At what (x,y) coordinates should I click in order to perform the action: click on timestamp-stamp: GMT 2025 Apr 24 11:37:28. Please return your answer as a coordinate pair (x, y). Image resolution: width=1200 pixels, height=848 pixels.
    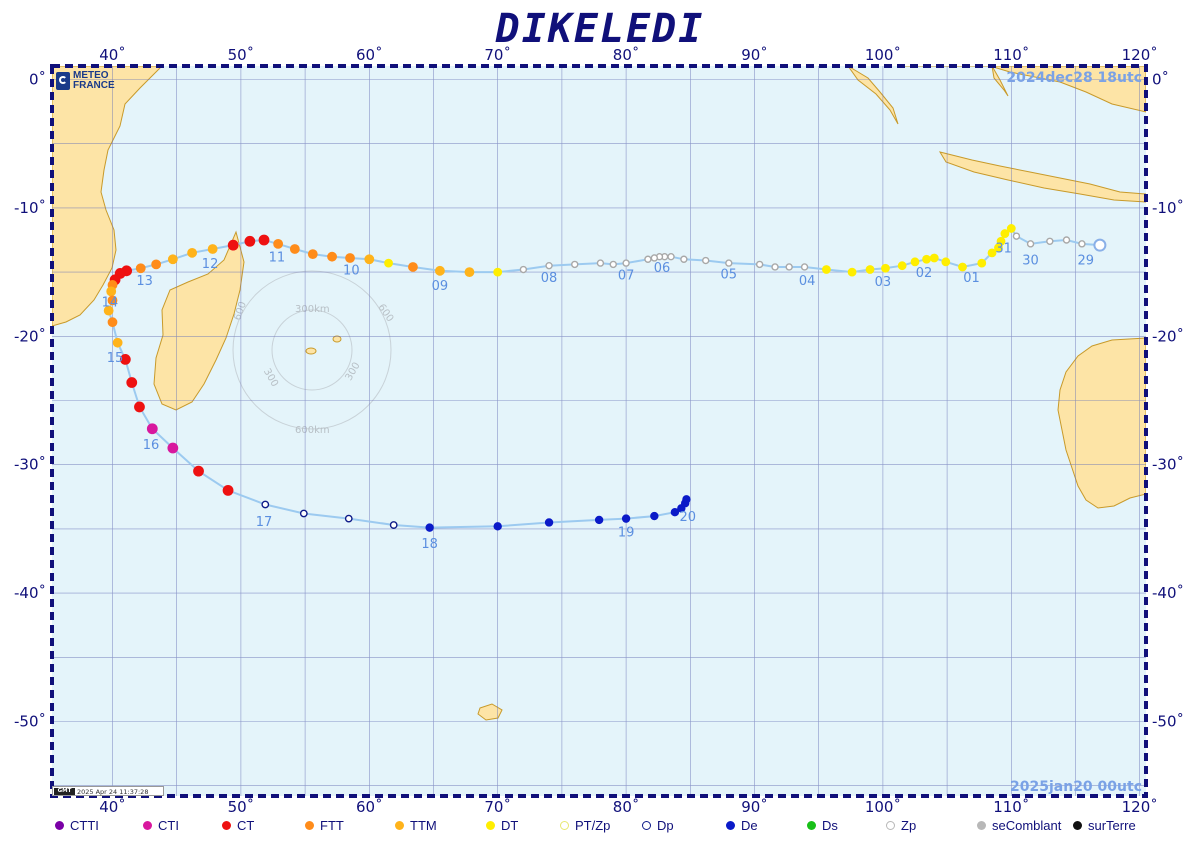
    Looking at the image, I should click on (108, 791).